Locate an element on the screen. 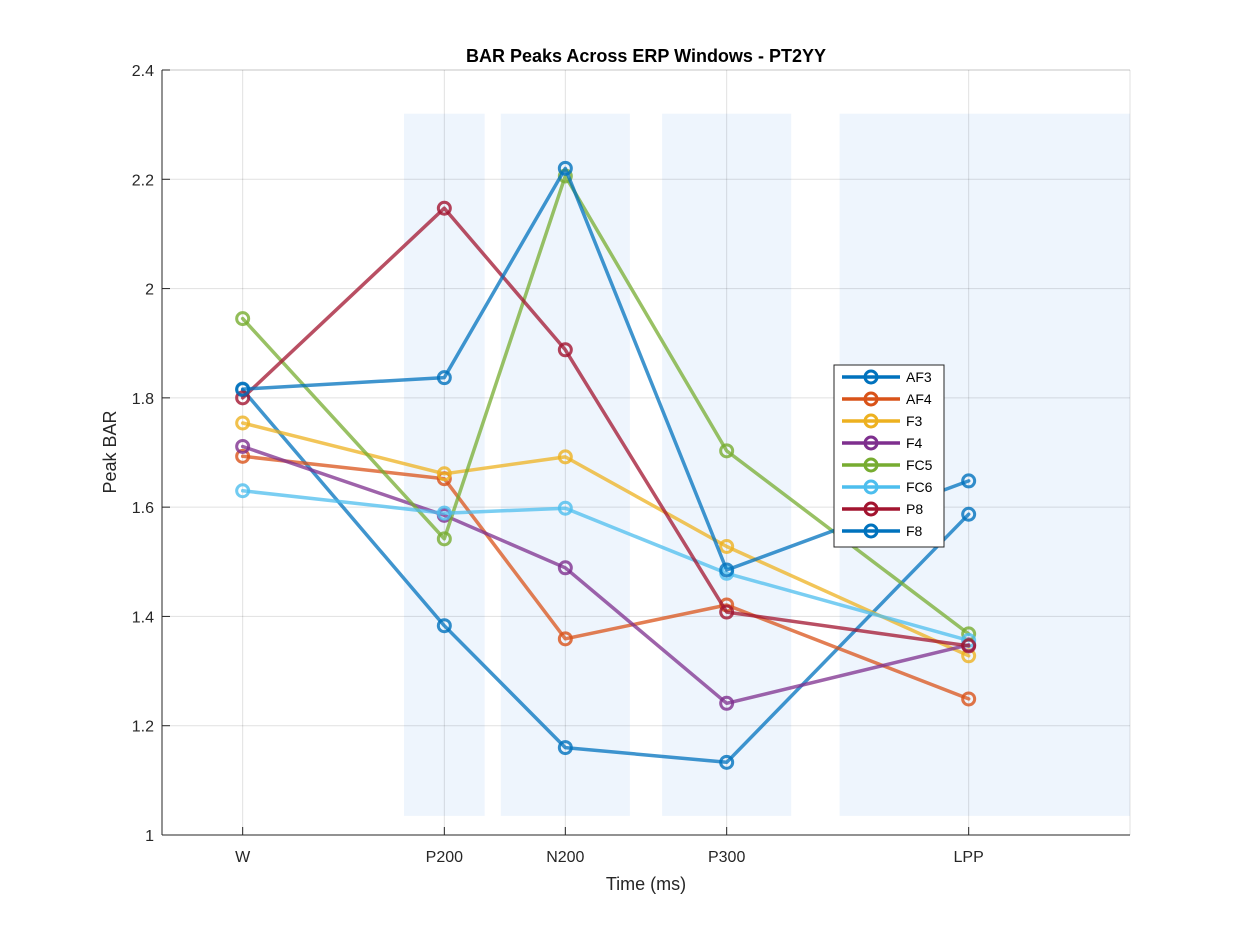  legend-entry-af4: AF4 is located at coordinates (887, 399).